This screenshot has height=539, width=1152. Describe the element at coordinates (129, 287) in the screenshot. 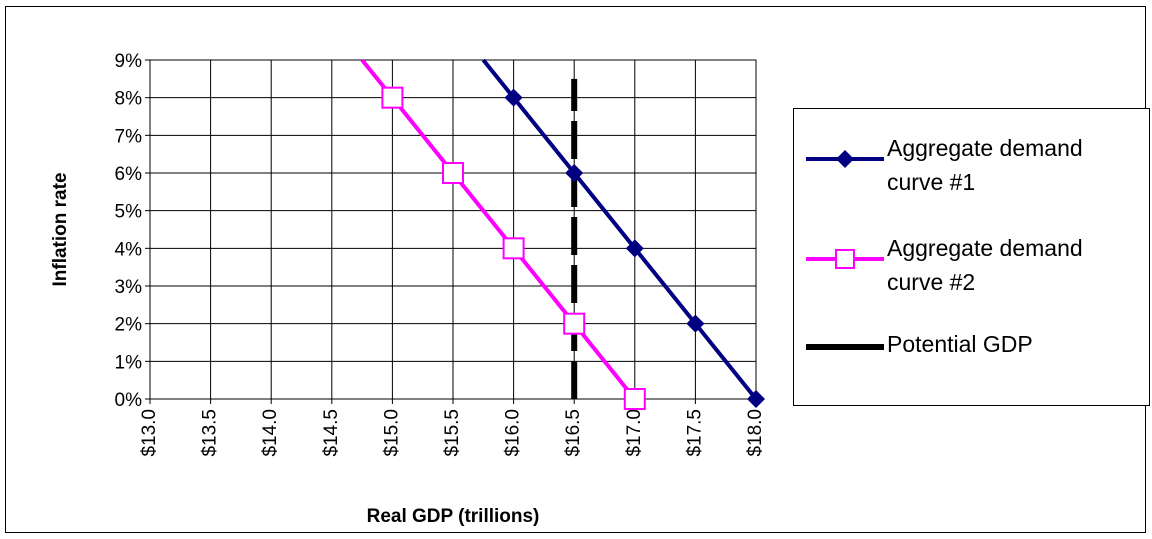

I see `y-tick-label: 3%` at that location.